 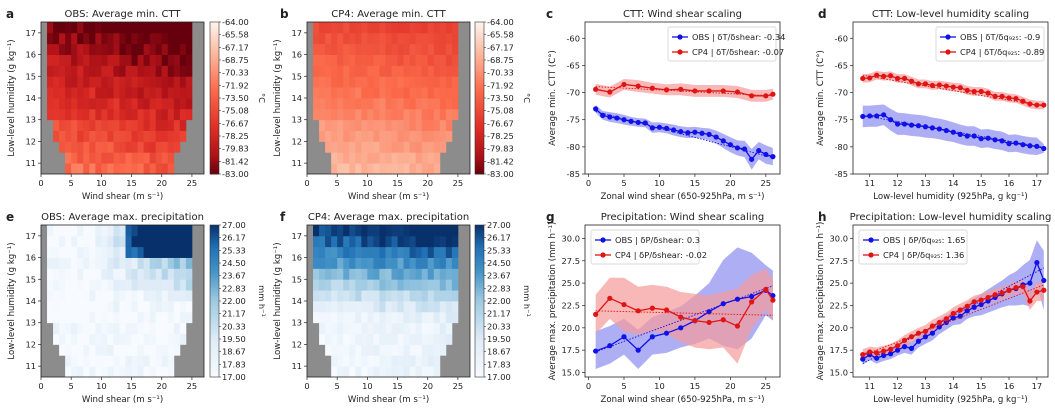 I want to click on legend-series-name: OBS, so click(x=623, y=240).